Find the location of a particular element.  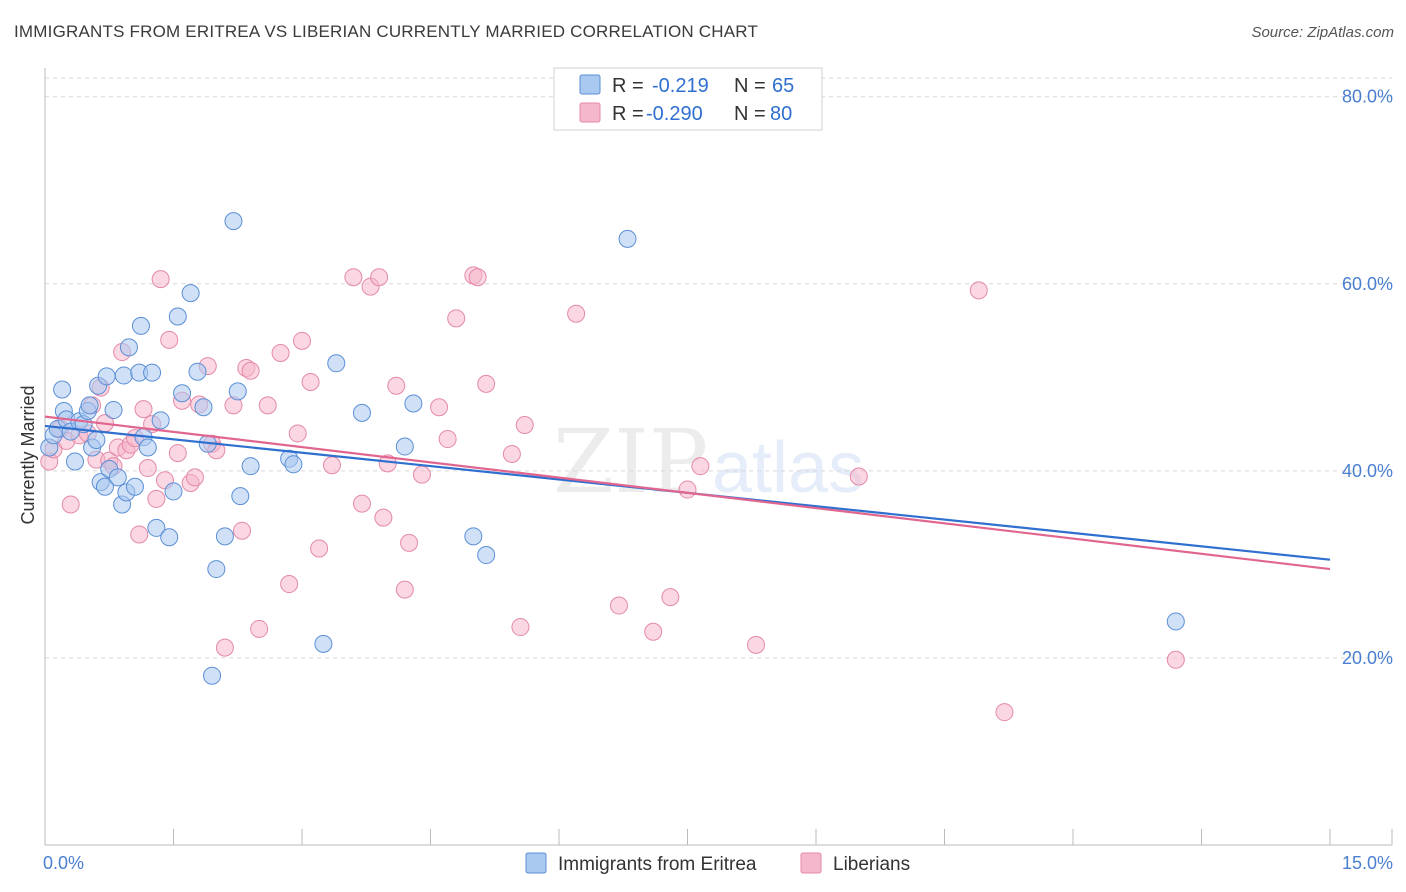

legend-n-value-2: 80 is located at coordinates (781, 114).